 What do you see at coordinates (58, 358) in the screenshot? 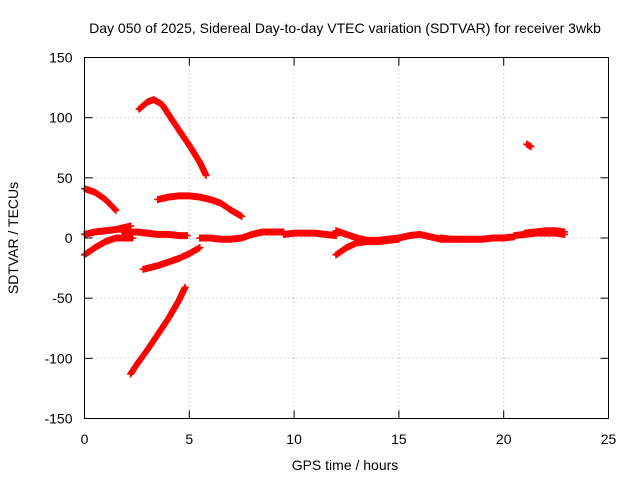
I see `y-tick-label: -100` at bounding box center [58, 358].